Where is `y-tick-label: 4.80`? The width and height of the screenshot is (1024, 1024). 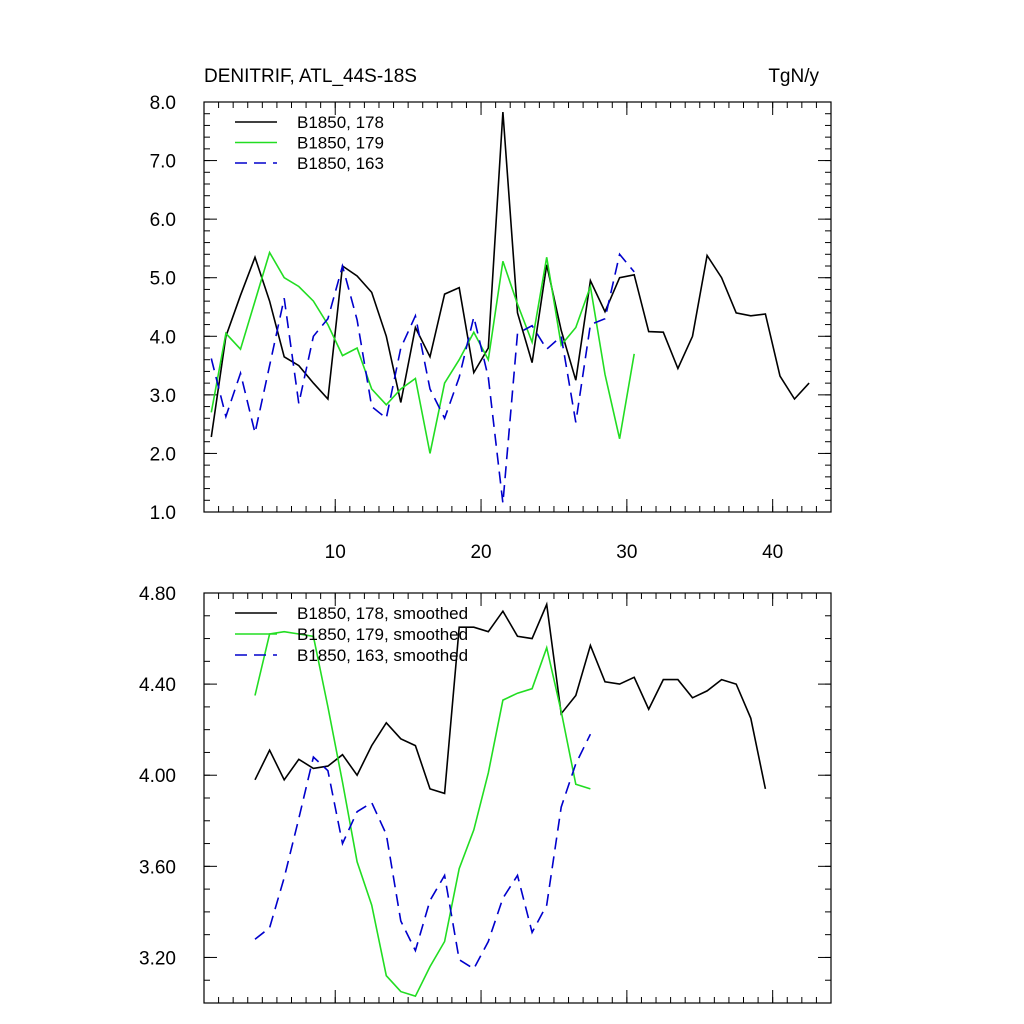
y-tick-label: 4.80 is located at coordinates (157, 594).